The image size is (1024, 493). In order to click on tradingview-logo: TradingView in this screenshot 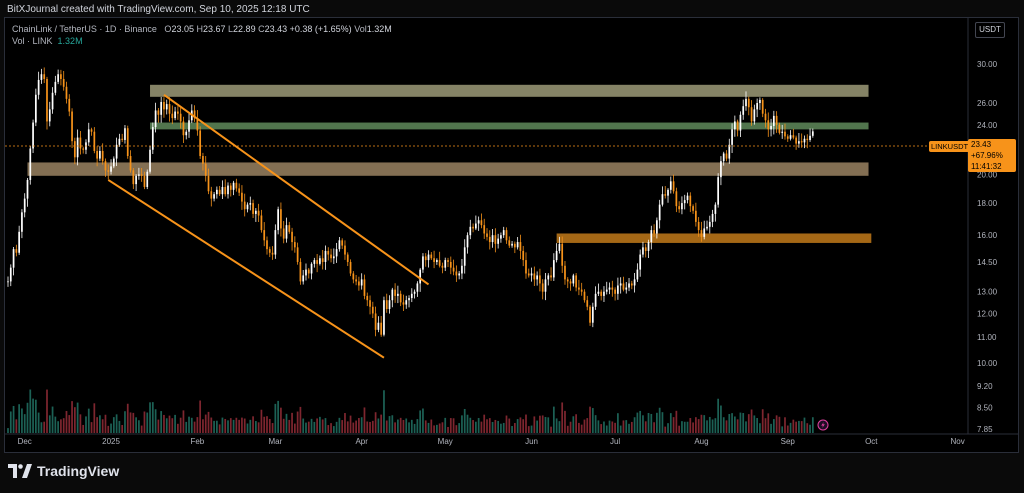, I will do `click(63, 471)`.